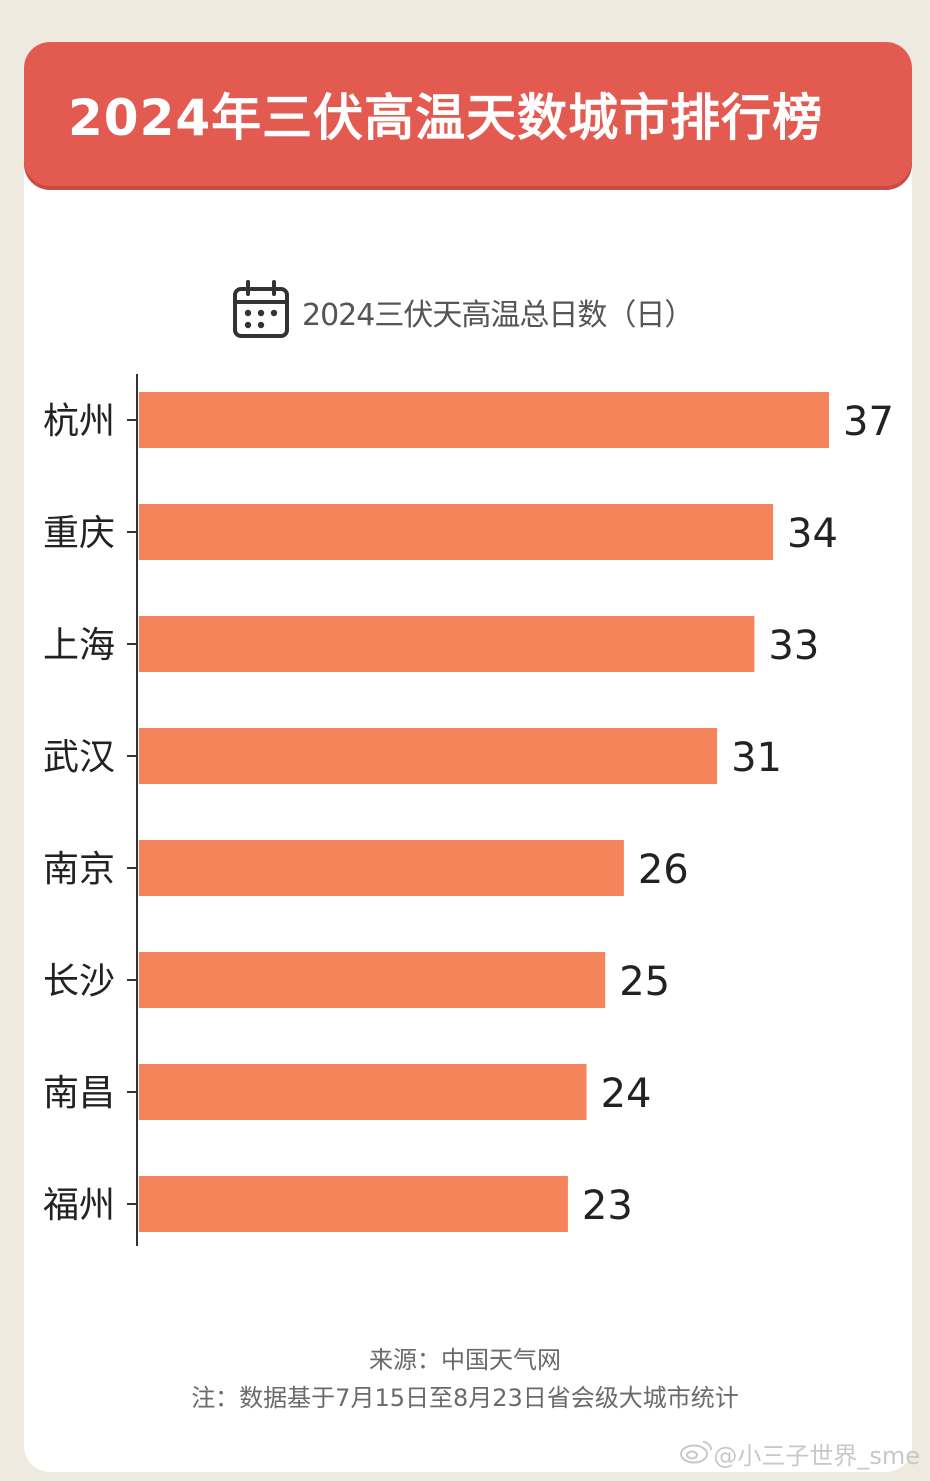 This screenshot has height=1481, width=930. What do you see at coordinates (79, 421) in the screenshot?
I see `category-label: 杭州` at bounding box center [79, 421].